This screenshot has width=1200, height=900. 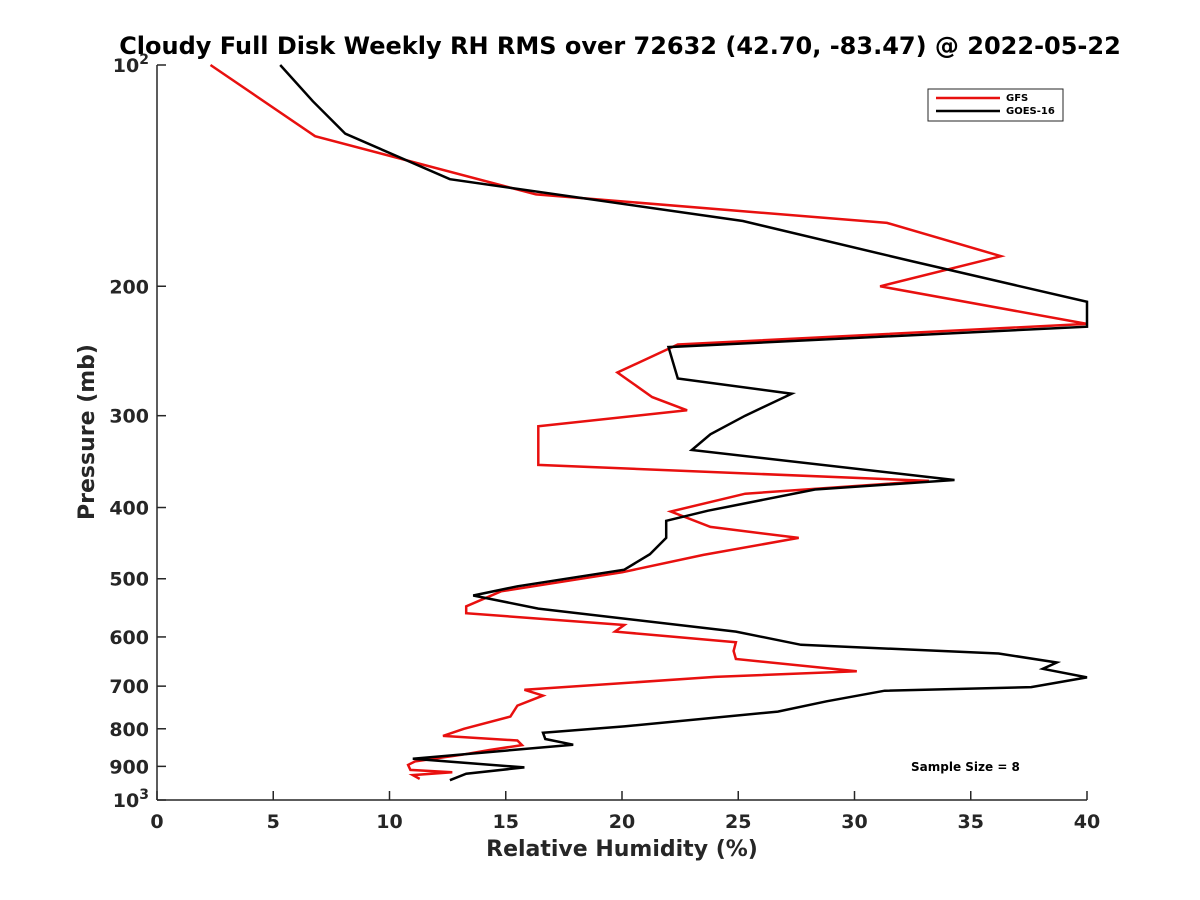 I want to click on legend-box, so click(x=995, y=105).